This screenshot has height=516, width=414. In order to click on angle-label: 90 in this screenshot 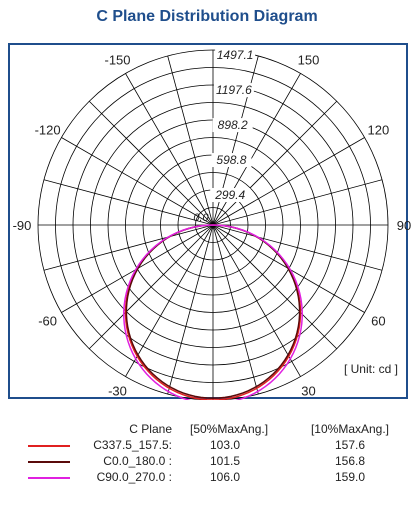, I will do `click(404, 225)`.